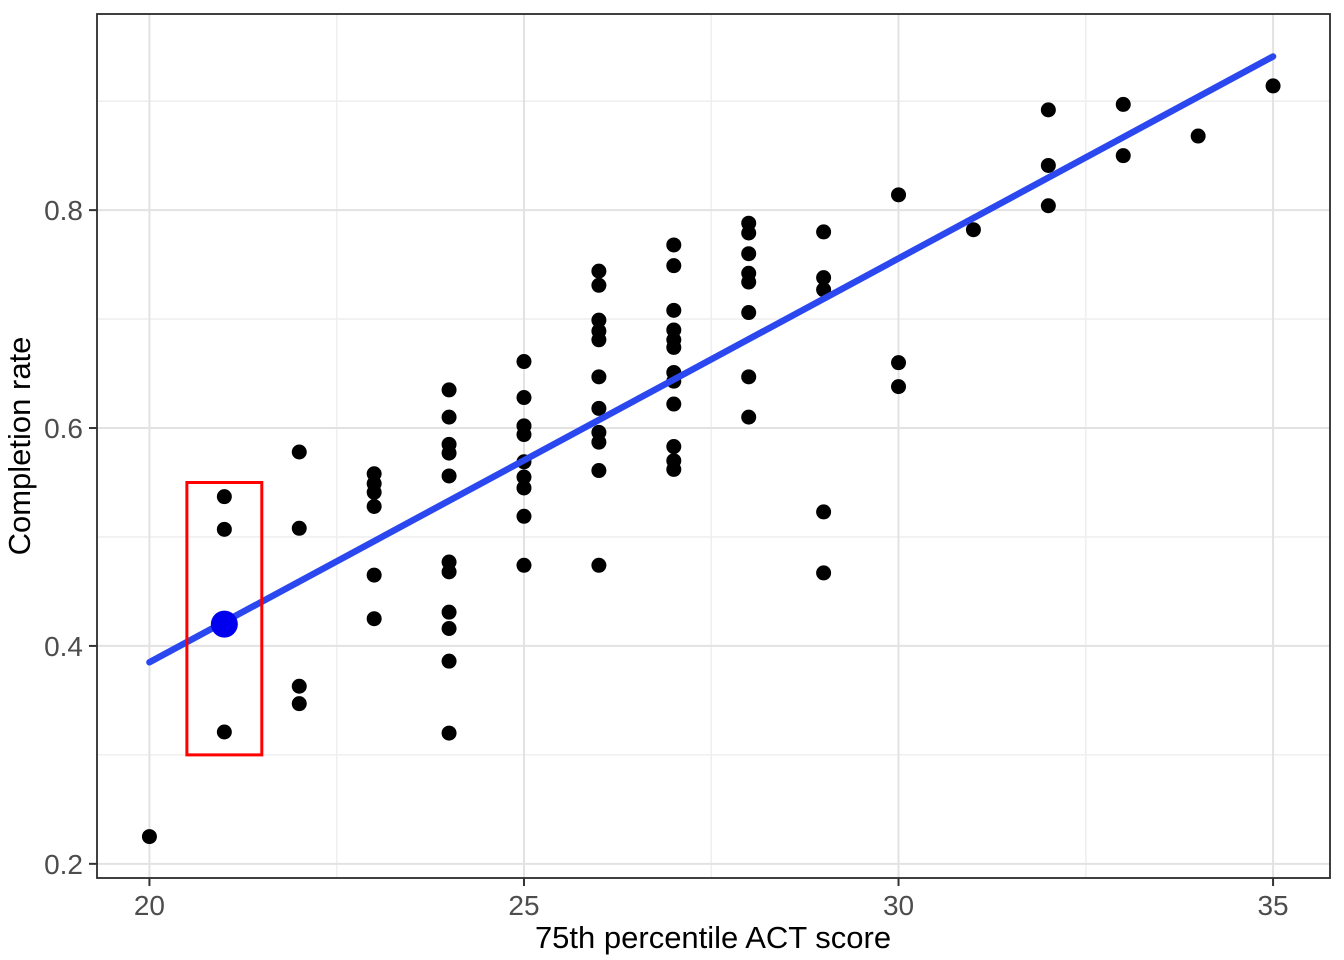 The image size is (1344, 960). What do you see at coordinates (63, 864) in the screenshot?
I see `y-tick-label: 0.2` at bounding box center [63, 864].